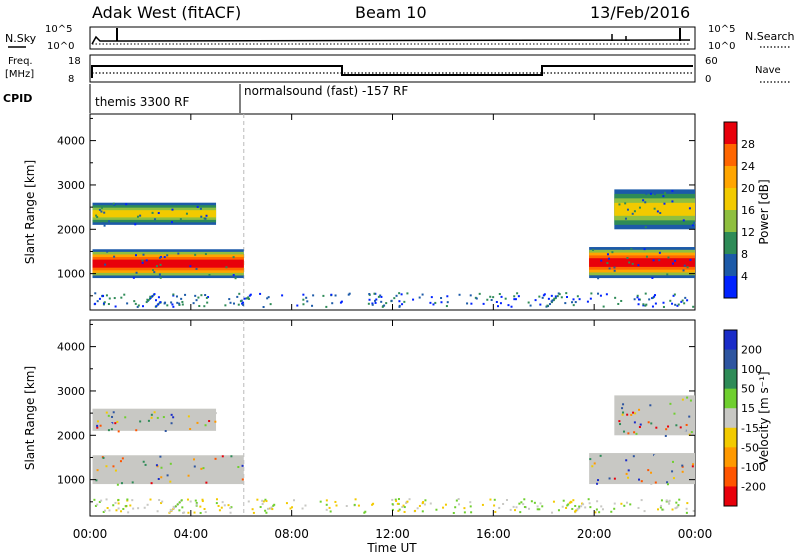 The height and width of the screenshot is (554, 800). Describe the element at coordinates (74, 61) in the screenshot. I see `freq-tick-high: 18` at that location.